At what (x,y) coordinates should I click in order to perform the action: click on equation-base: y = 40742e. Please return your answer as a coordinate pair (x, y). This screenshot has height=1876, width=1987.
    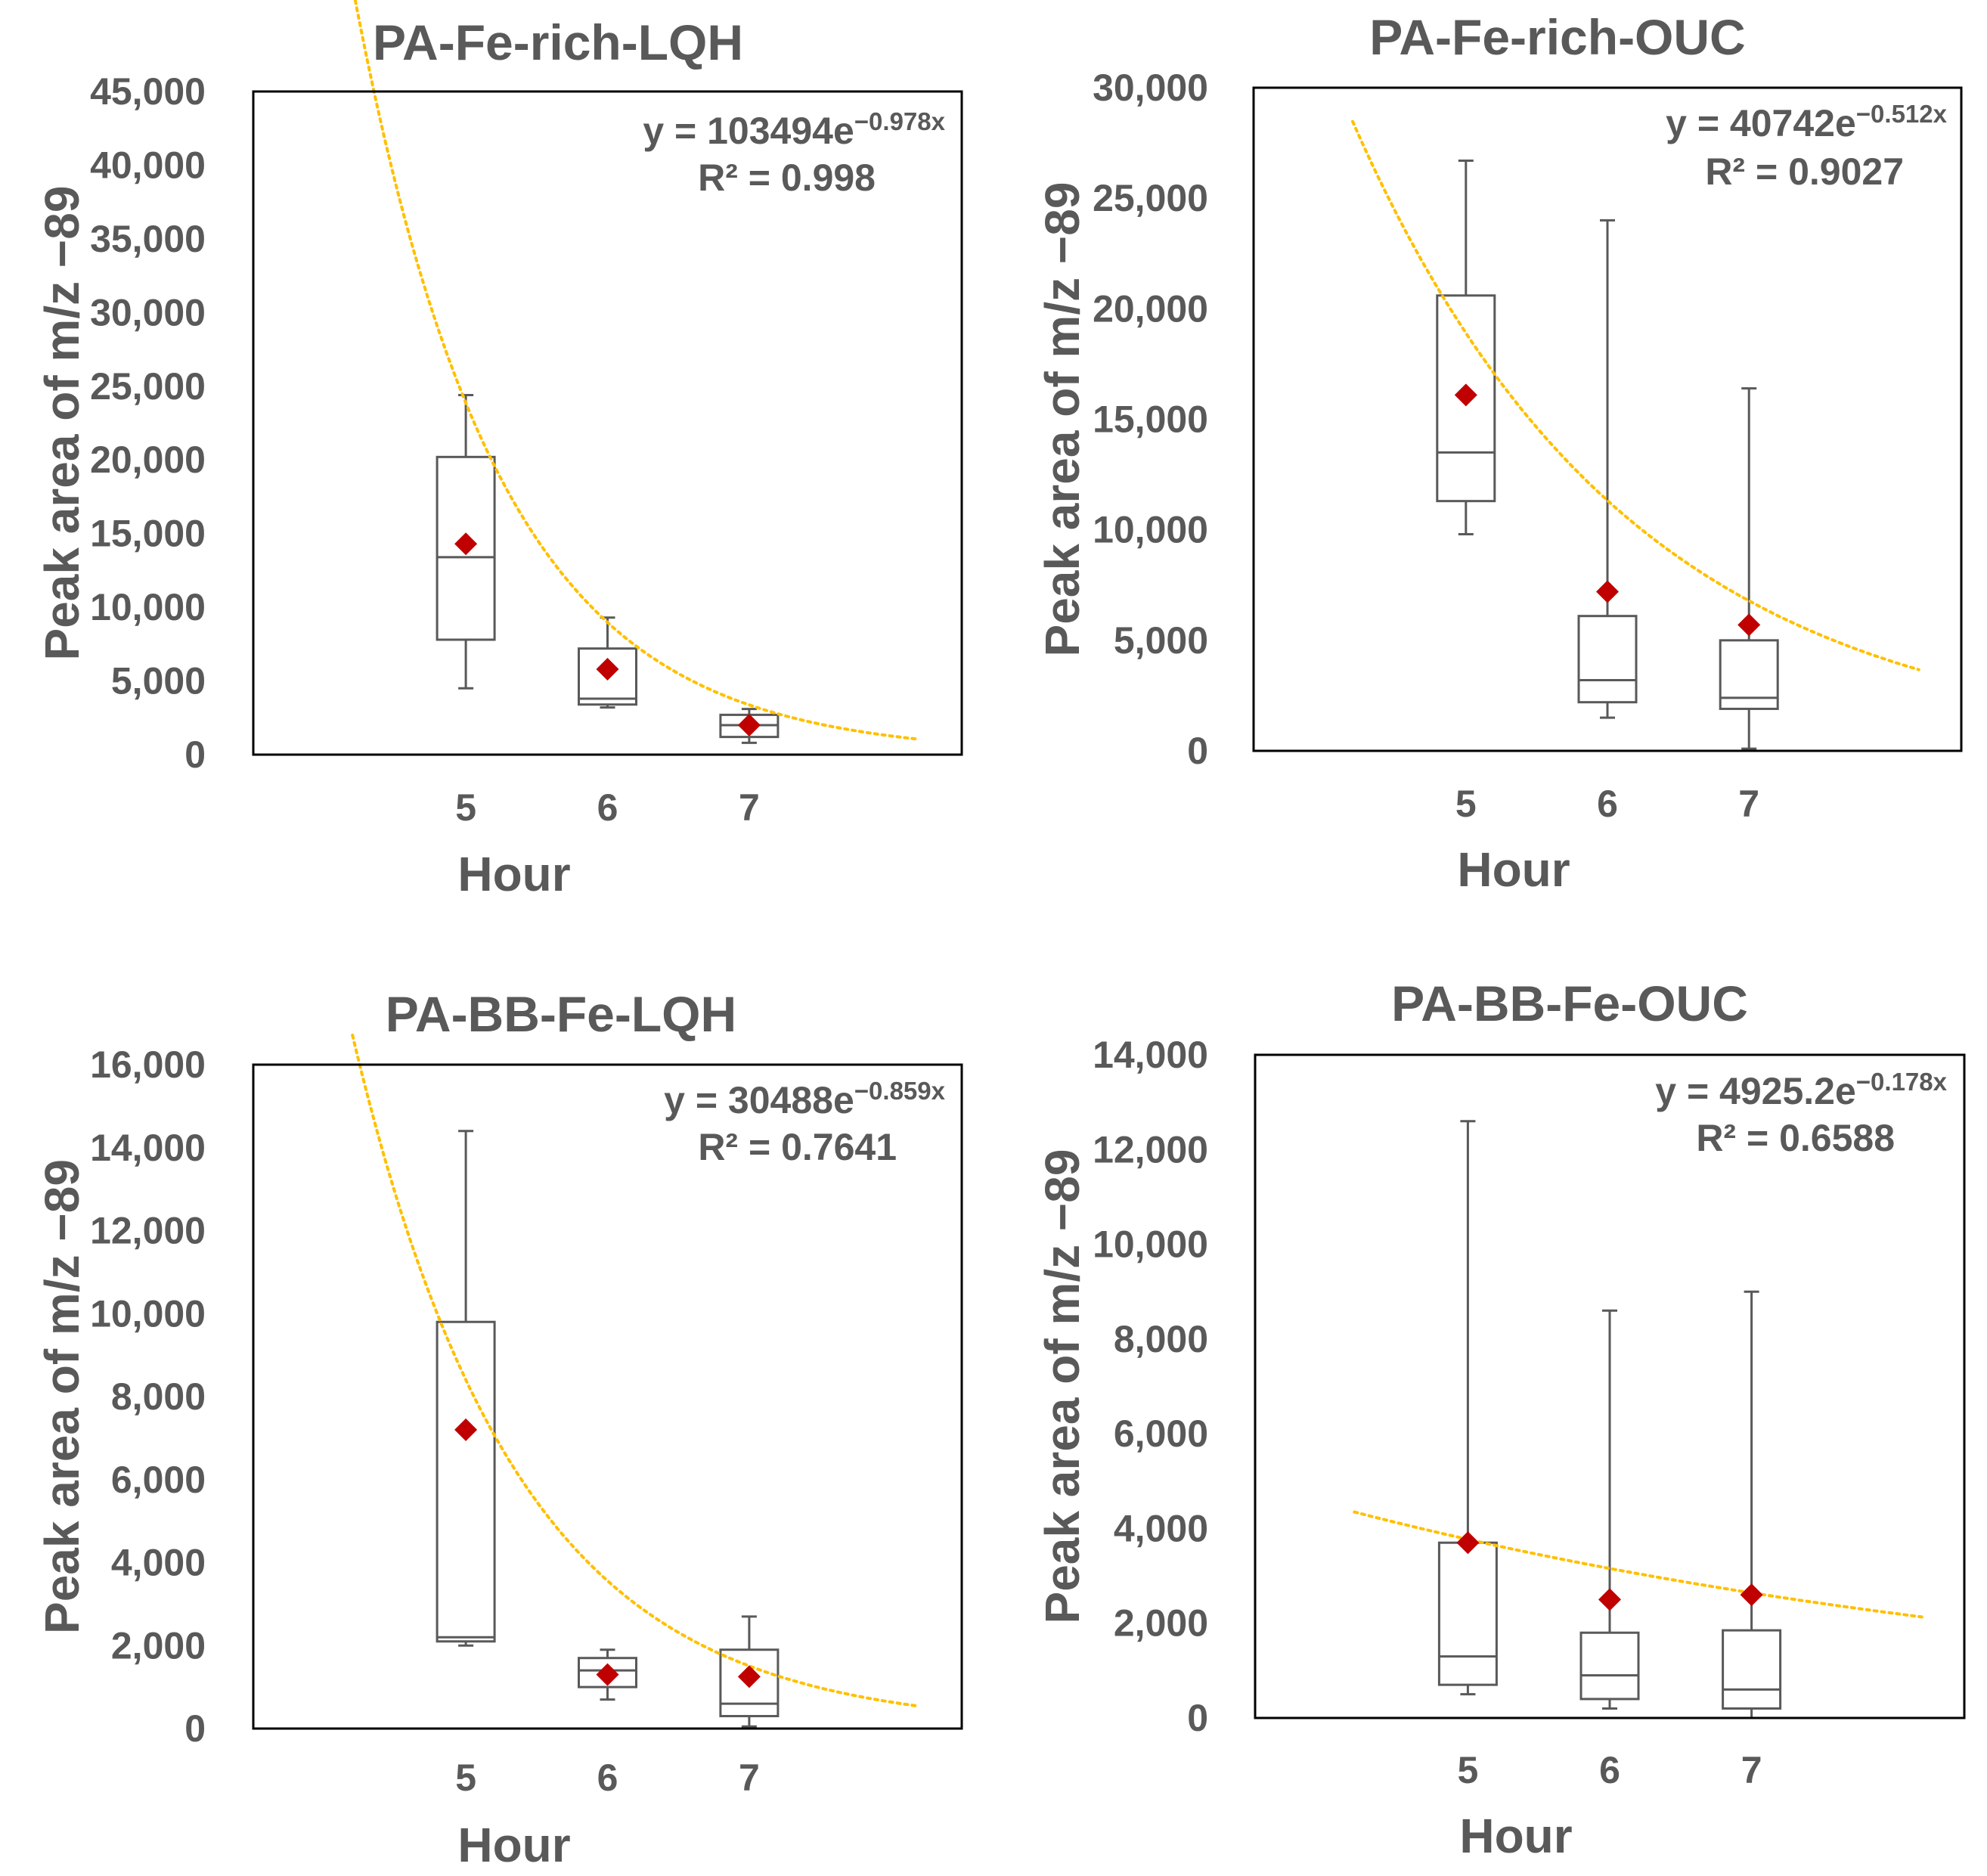
    Looking at the image, I should click on (1761, 123).